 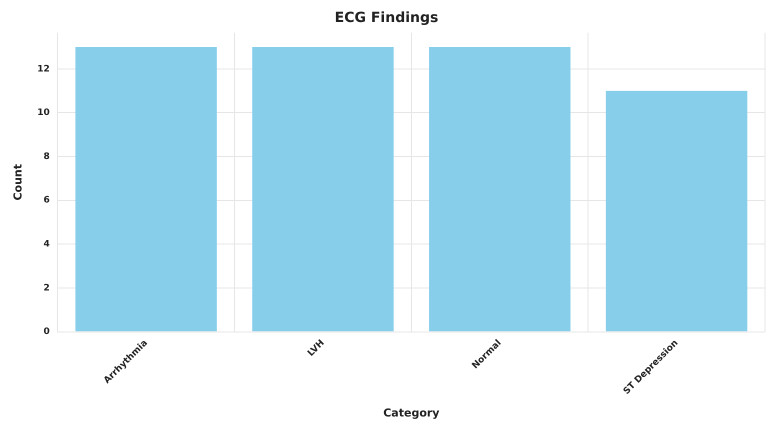 What do you see at coordinates (386, 18) in the screenshot?
I see `chart-title: ECG Findings` at bounding box center [386, 18].